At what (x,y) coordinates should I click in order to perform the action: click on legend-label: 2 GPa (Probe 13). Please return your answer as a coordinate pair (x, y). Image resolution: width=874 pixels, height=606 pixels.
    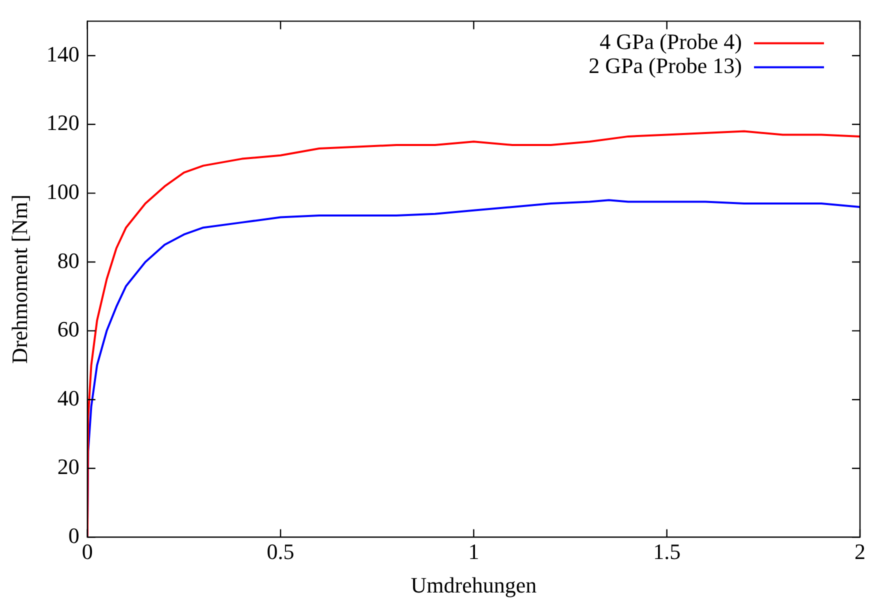
    Looking at the image, I should click on (665, 65).